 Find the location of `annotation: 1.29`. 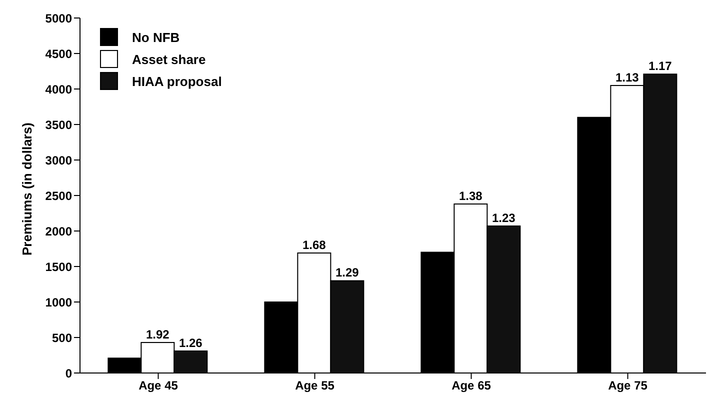

annotation: 1.29 is located at coordinates (347, 273).